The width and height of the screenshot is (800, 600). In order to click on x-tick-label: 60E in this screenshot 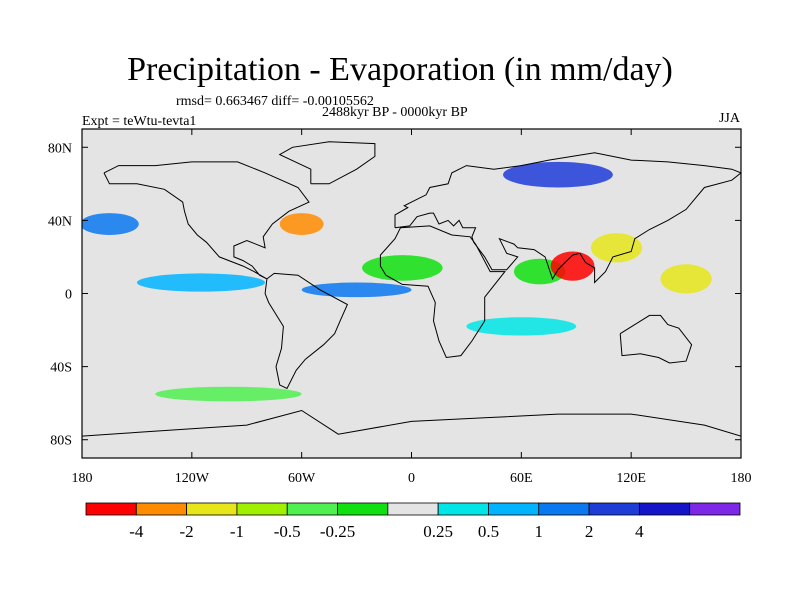, I will do `click(521, 478)`.